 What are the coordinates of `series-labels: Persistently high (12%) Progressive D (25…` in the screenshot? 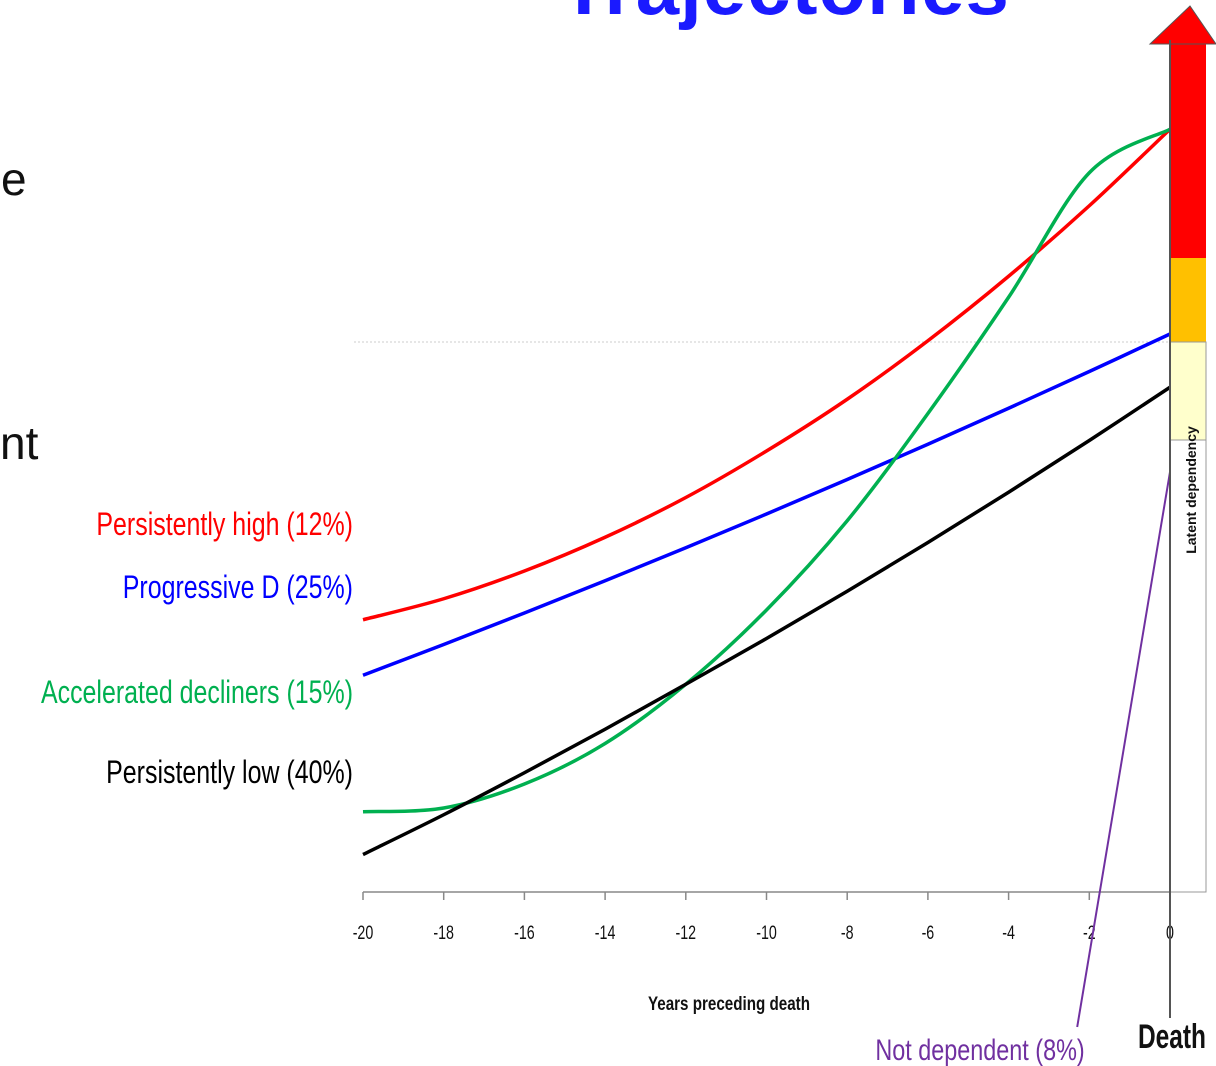 It's located at (197, 649).